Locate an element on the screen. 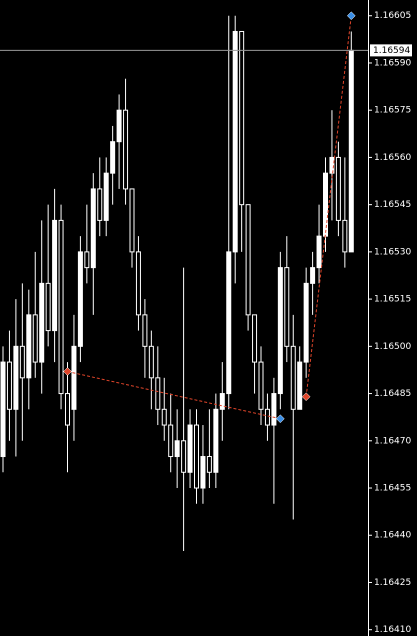 The height and width of the screenshot is (636, 417). y-tick-label: 1.16590 is located at coordinates (392, 63).